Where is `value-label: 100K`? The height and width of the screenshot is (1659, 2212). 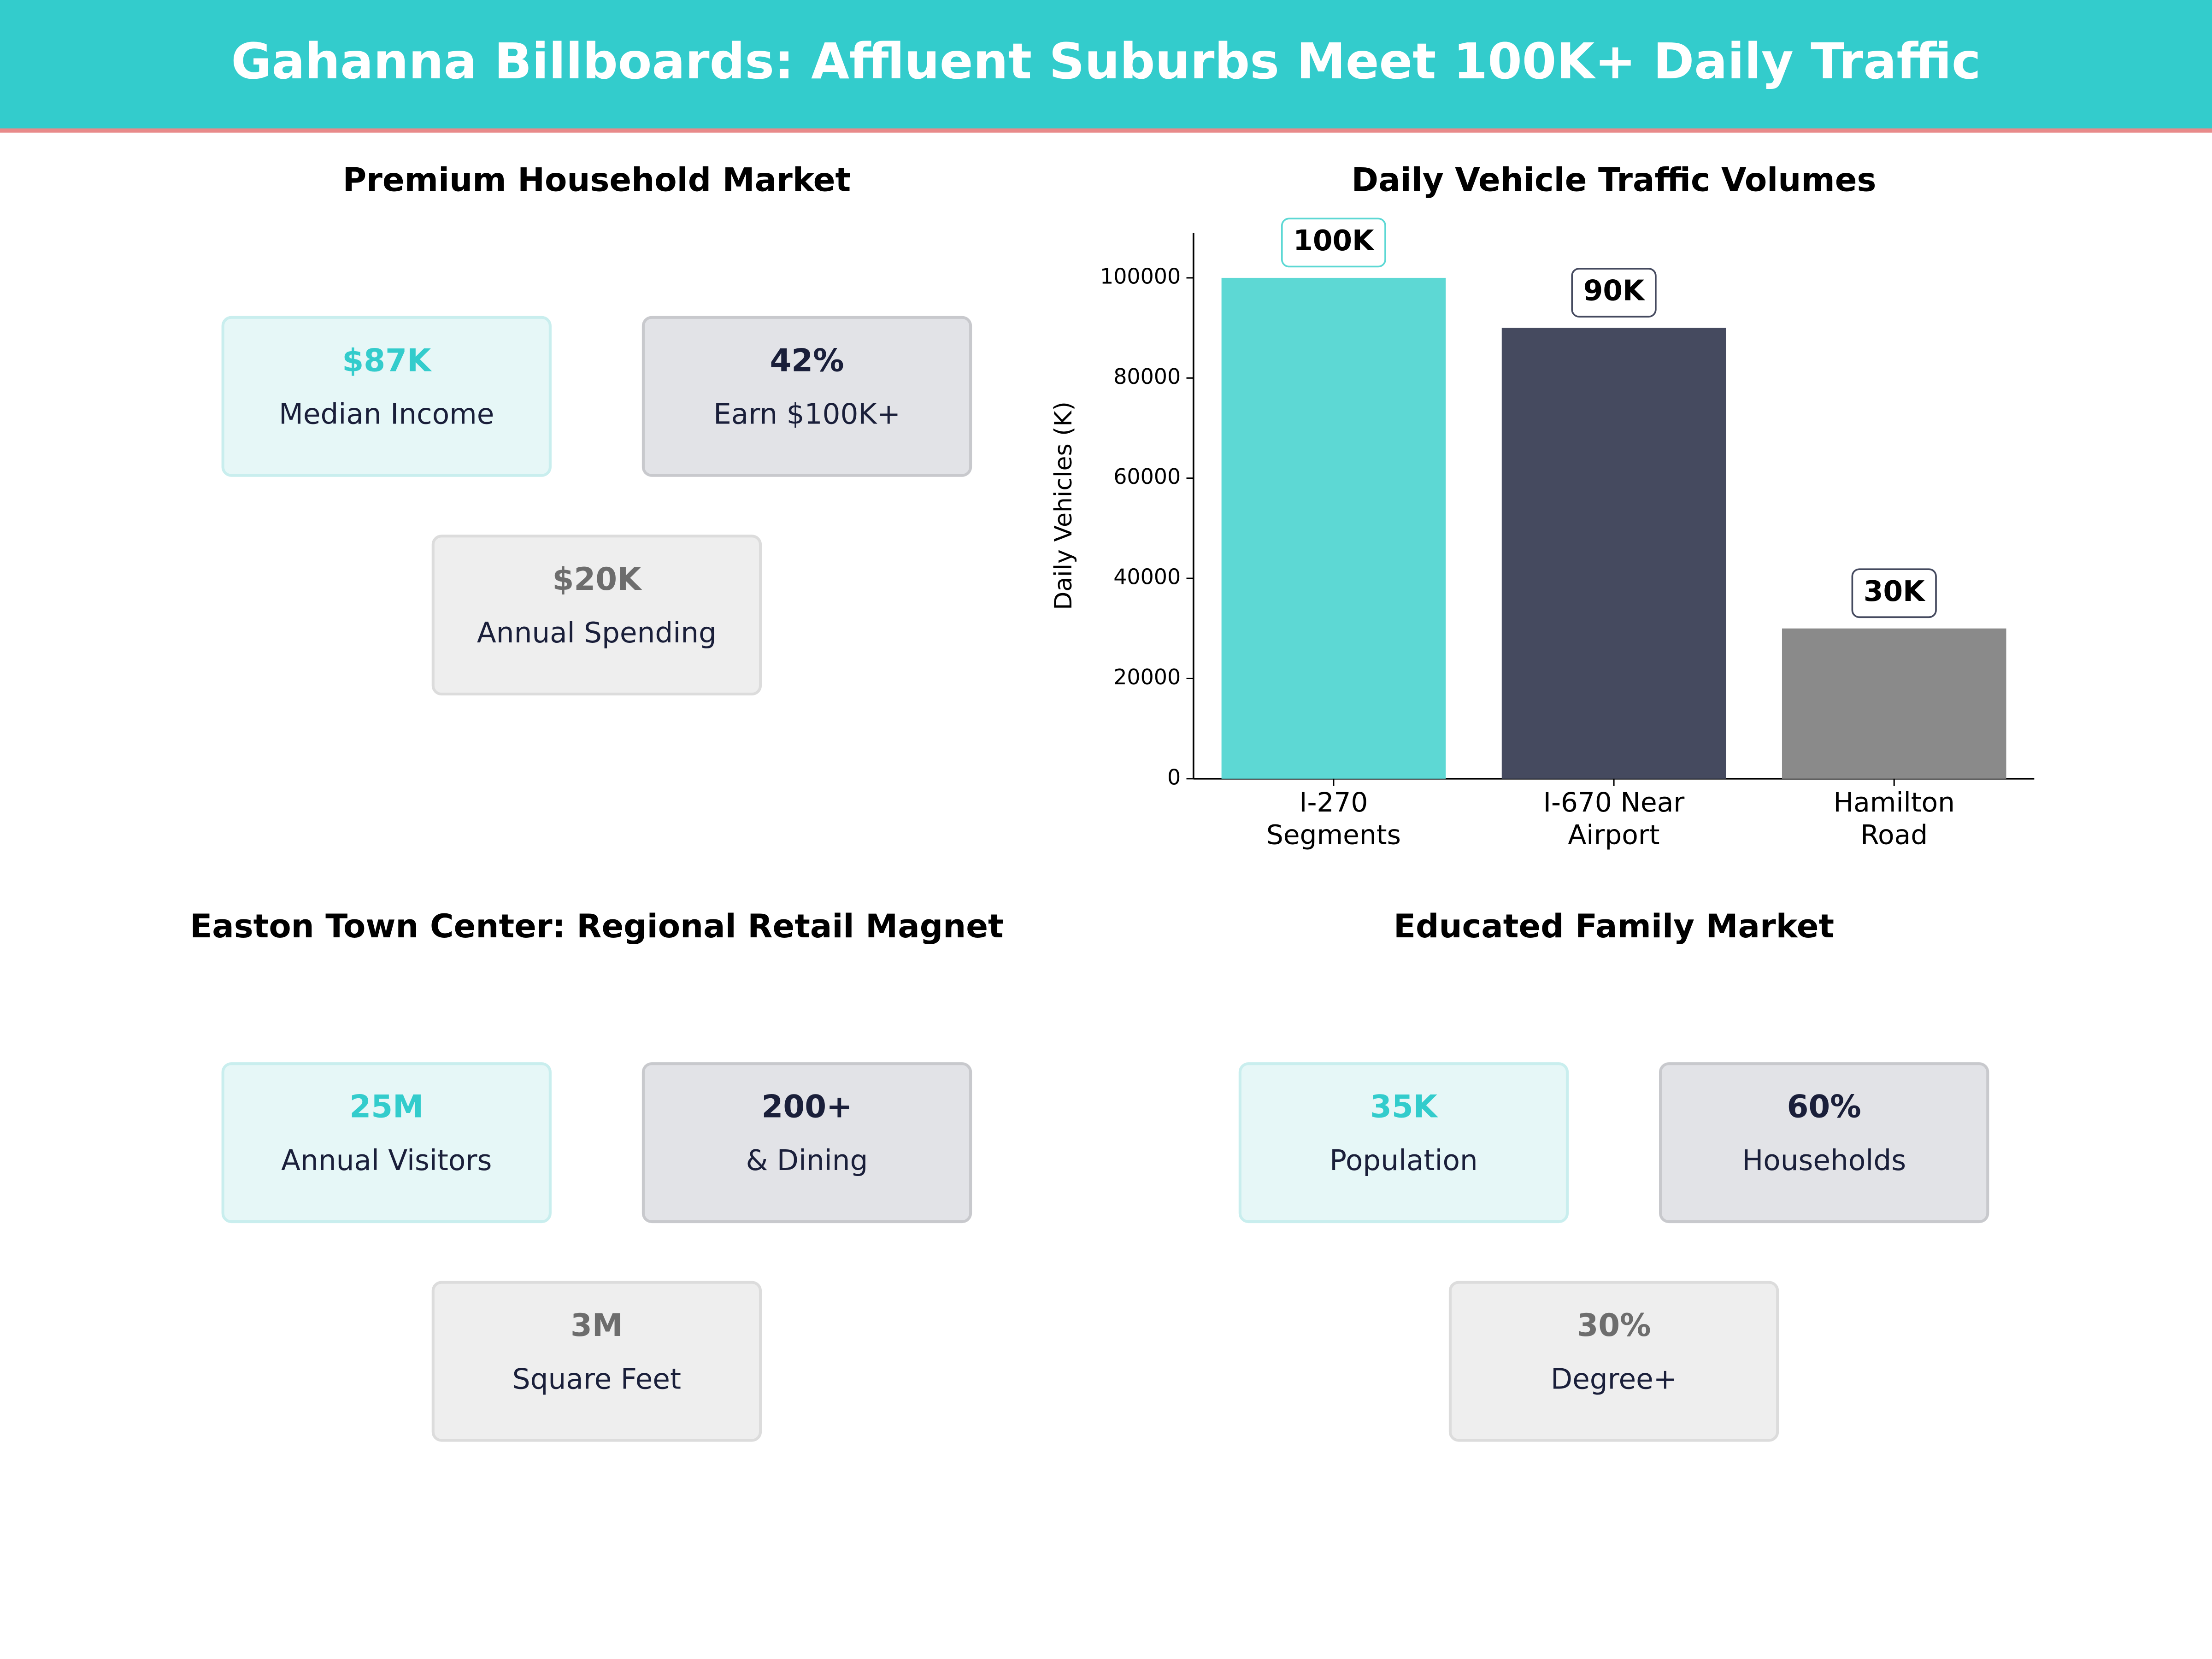
value-label: 100K is located at coordinates (1334, 240).